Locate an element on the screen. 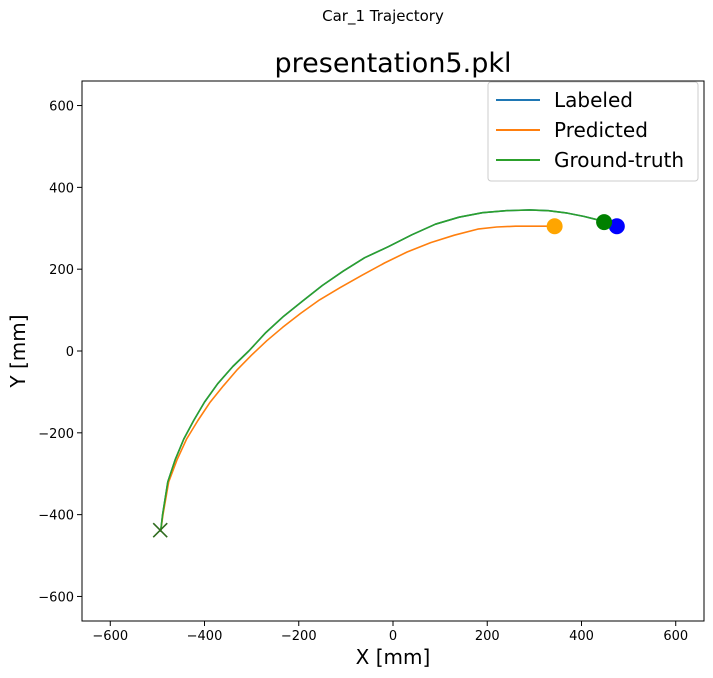  legend-box is located at coordinates (593, 131).